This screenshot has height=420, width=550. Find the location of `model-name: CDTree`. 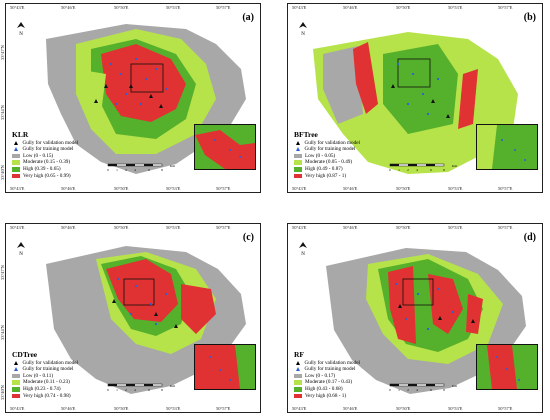

model-name: CDTree is located at coordinates (25, 354).